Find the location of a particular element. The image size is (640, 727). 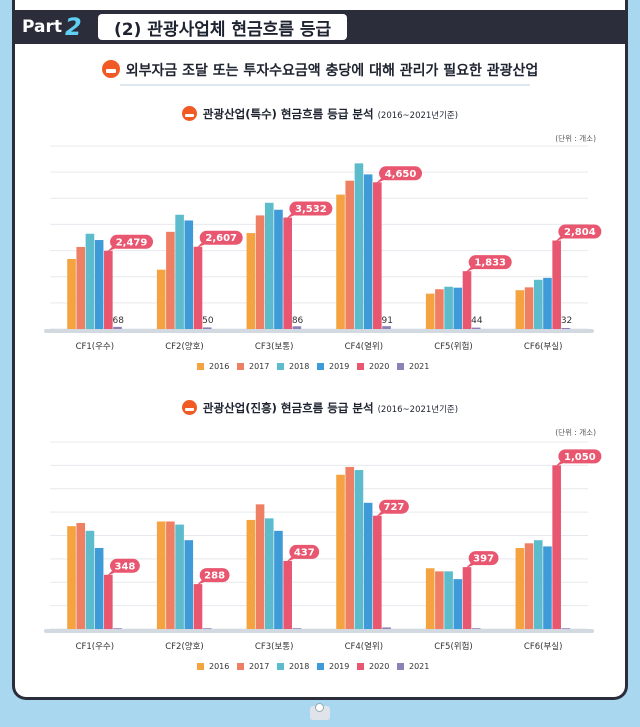

chart-title: 관광산업(진흥) 현금흐름 등급 분석 (2016~2021년기준) is located at coordinates (320, 408).